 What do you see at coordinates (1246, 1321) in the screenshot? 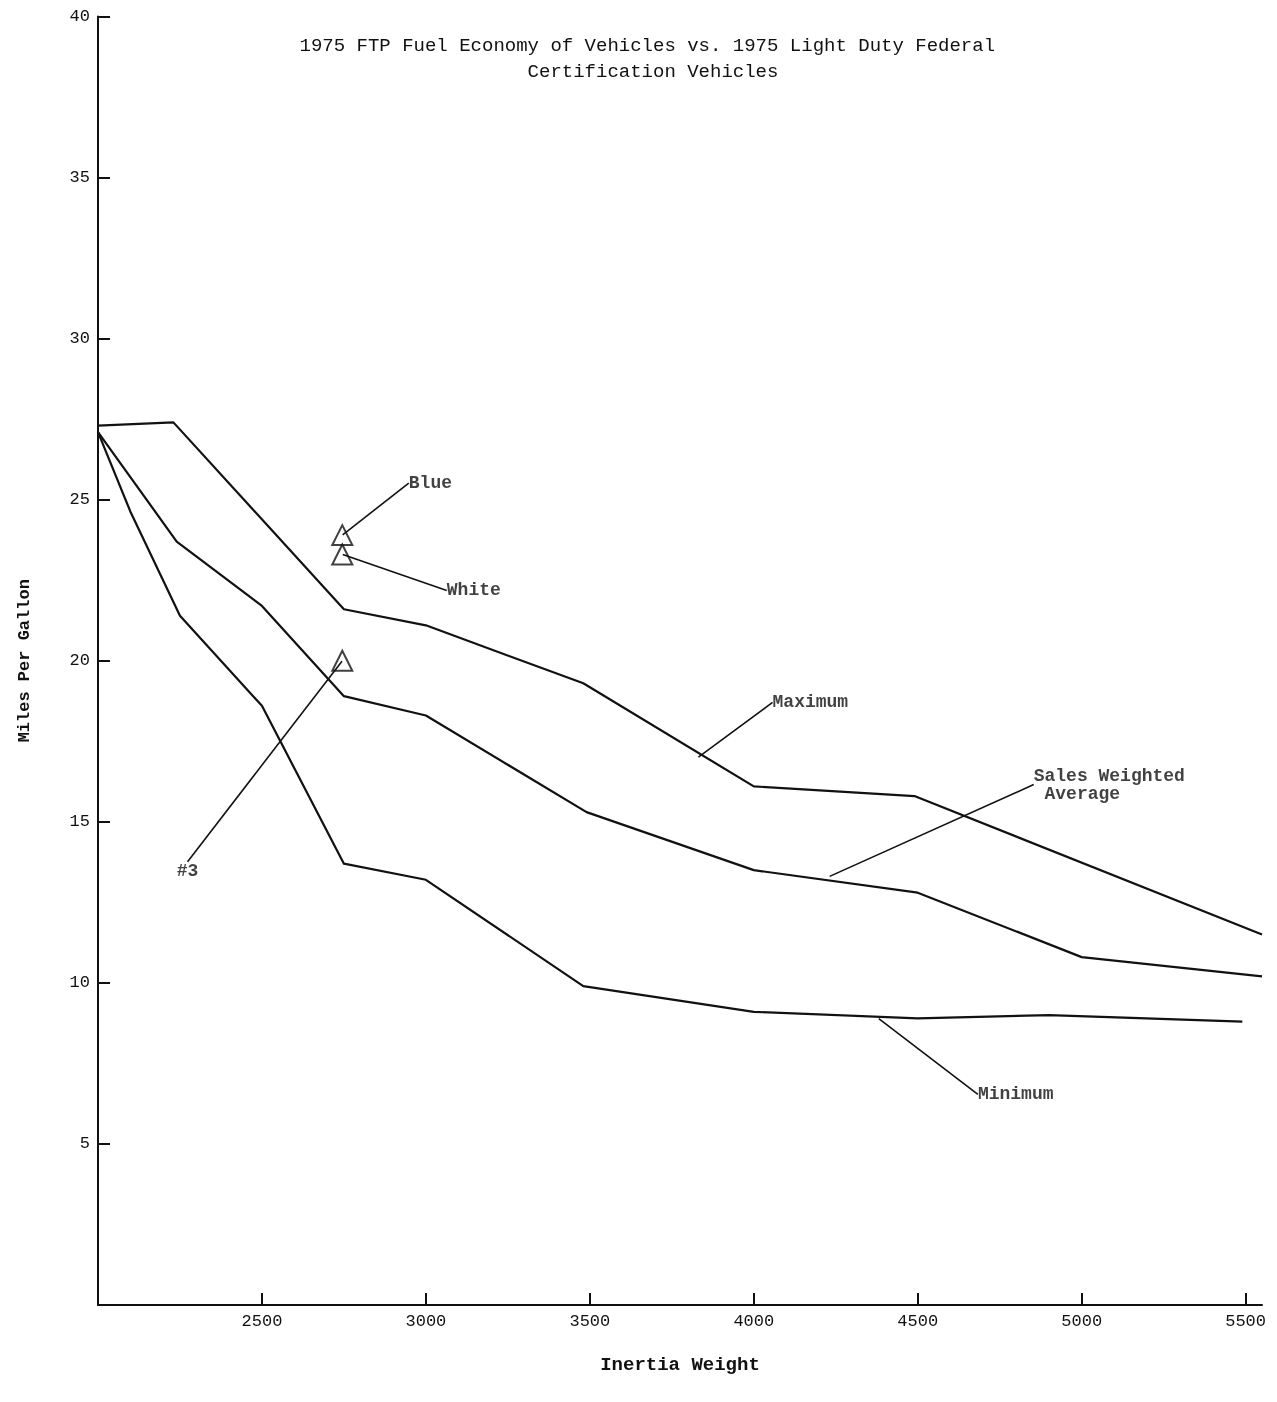
I see `x-tick-label: 5500` at bounding box center [1246, 1321].